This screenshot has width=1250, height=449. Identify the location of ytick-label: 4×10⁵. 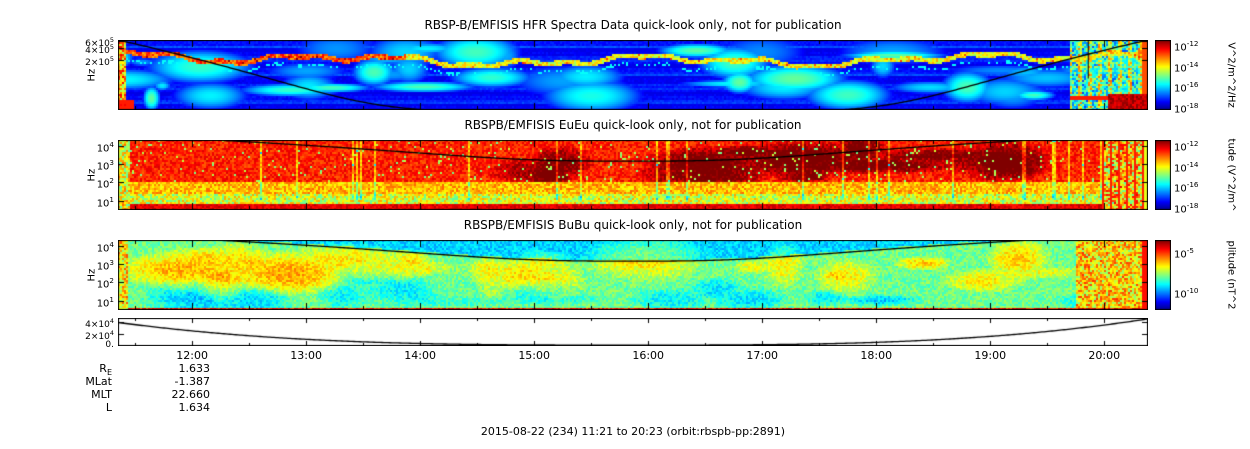
(99, 50).